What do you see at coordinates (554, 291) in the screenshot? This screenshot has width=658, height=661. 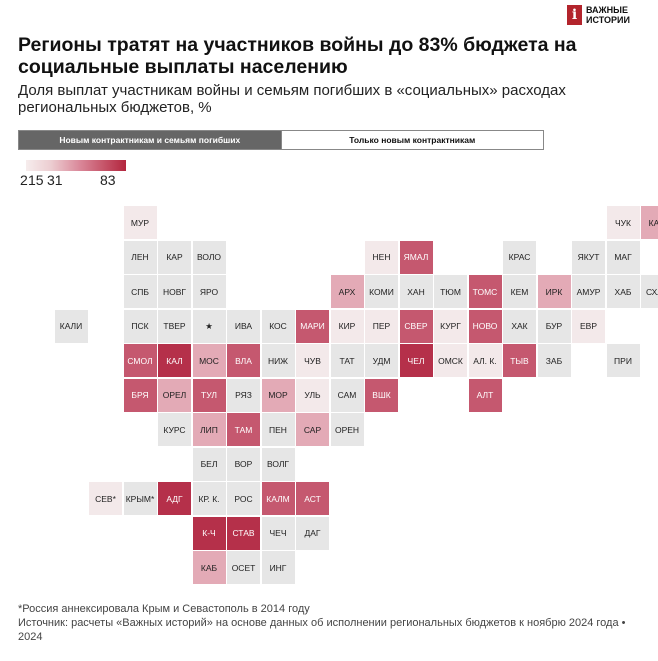 I see `region-tile: ИРК` at bounding box center [554, 291].